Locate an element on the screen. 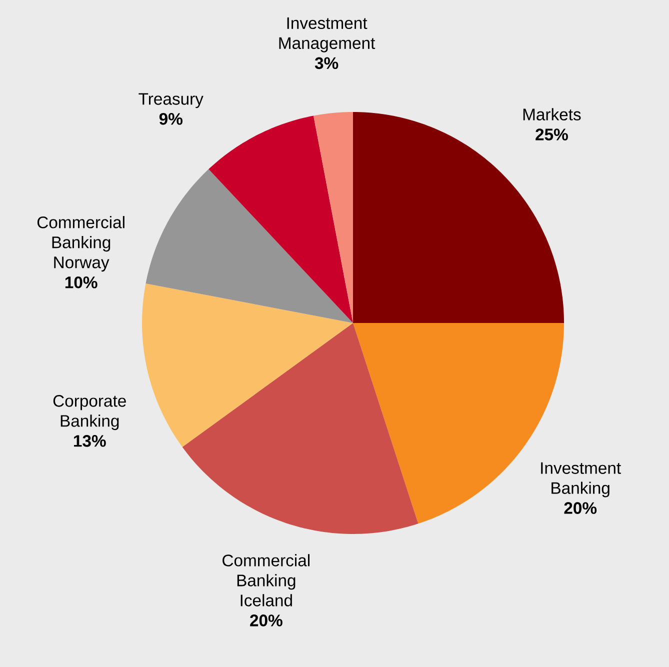 Image resolution: width=669 pixels, height=667 pixels. slice-label: Commercial Banking Norway is located at coordinates (80, 244).